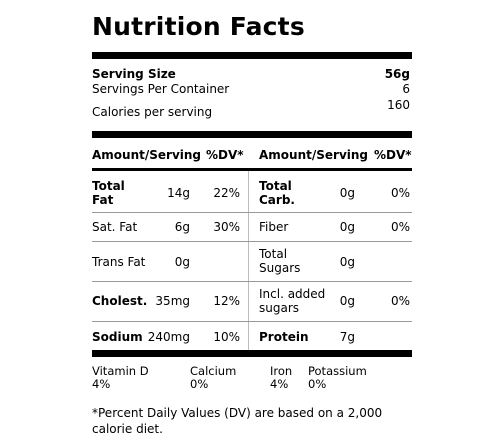  Describe the element at coordinates (127, 429) in the screenshot. I see `footnote-line: calorie diet.` at that location.